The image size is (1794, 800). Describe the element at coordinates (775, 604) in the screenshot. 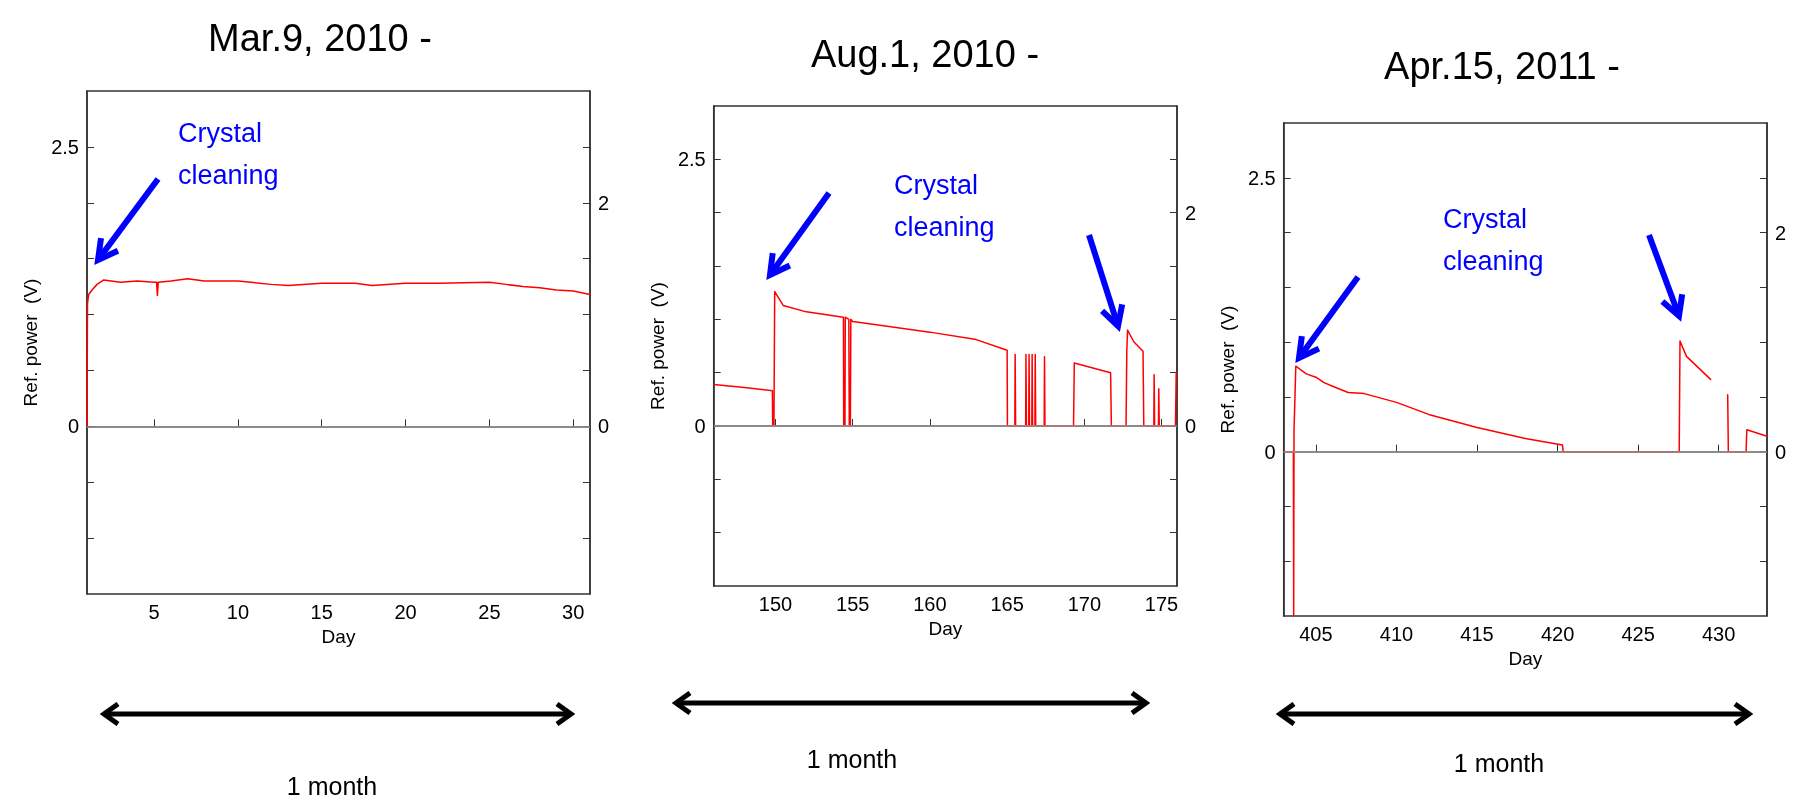

I see `x-tick-label: 150` at that location.